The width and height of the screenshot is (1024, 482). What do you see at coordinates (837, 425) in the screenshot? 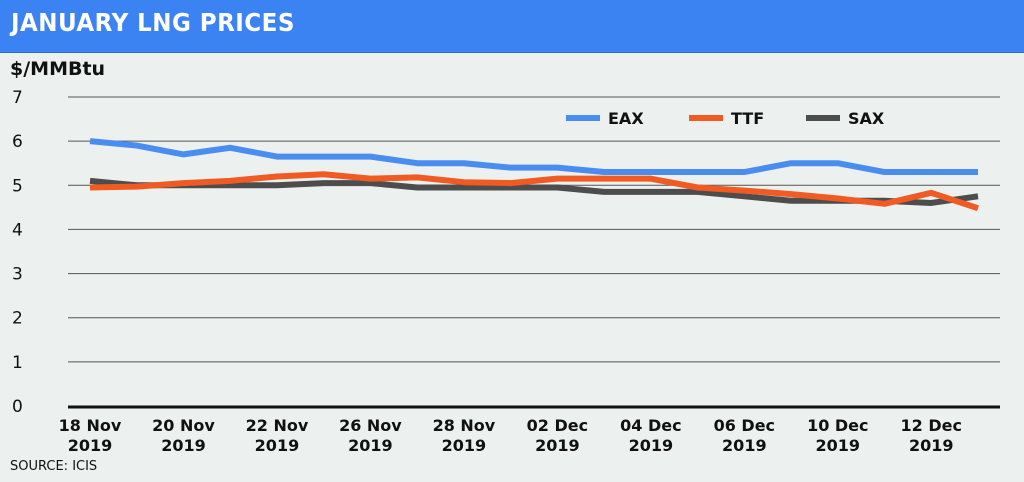
I see `x-tick-label: 10 Dec` at bounding box center [837, 425].